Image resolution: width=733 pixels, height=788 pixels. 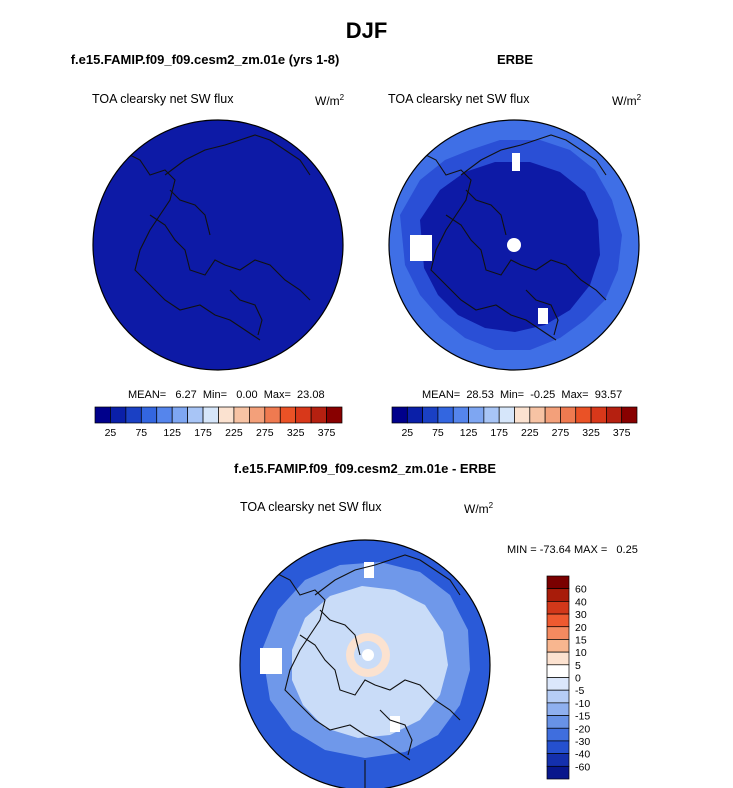 I want to click on obs-coastlines, so click(x=511, y=237).